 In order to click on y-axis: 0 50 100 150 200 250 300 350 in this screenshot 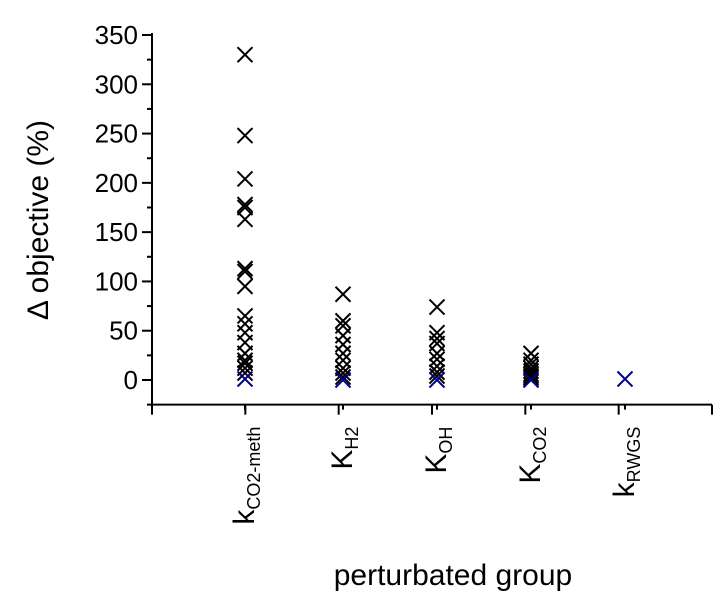, I will do `click(124, 213)`.